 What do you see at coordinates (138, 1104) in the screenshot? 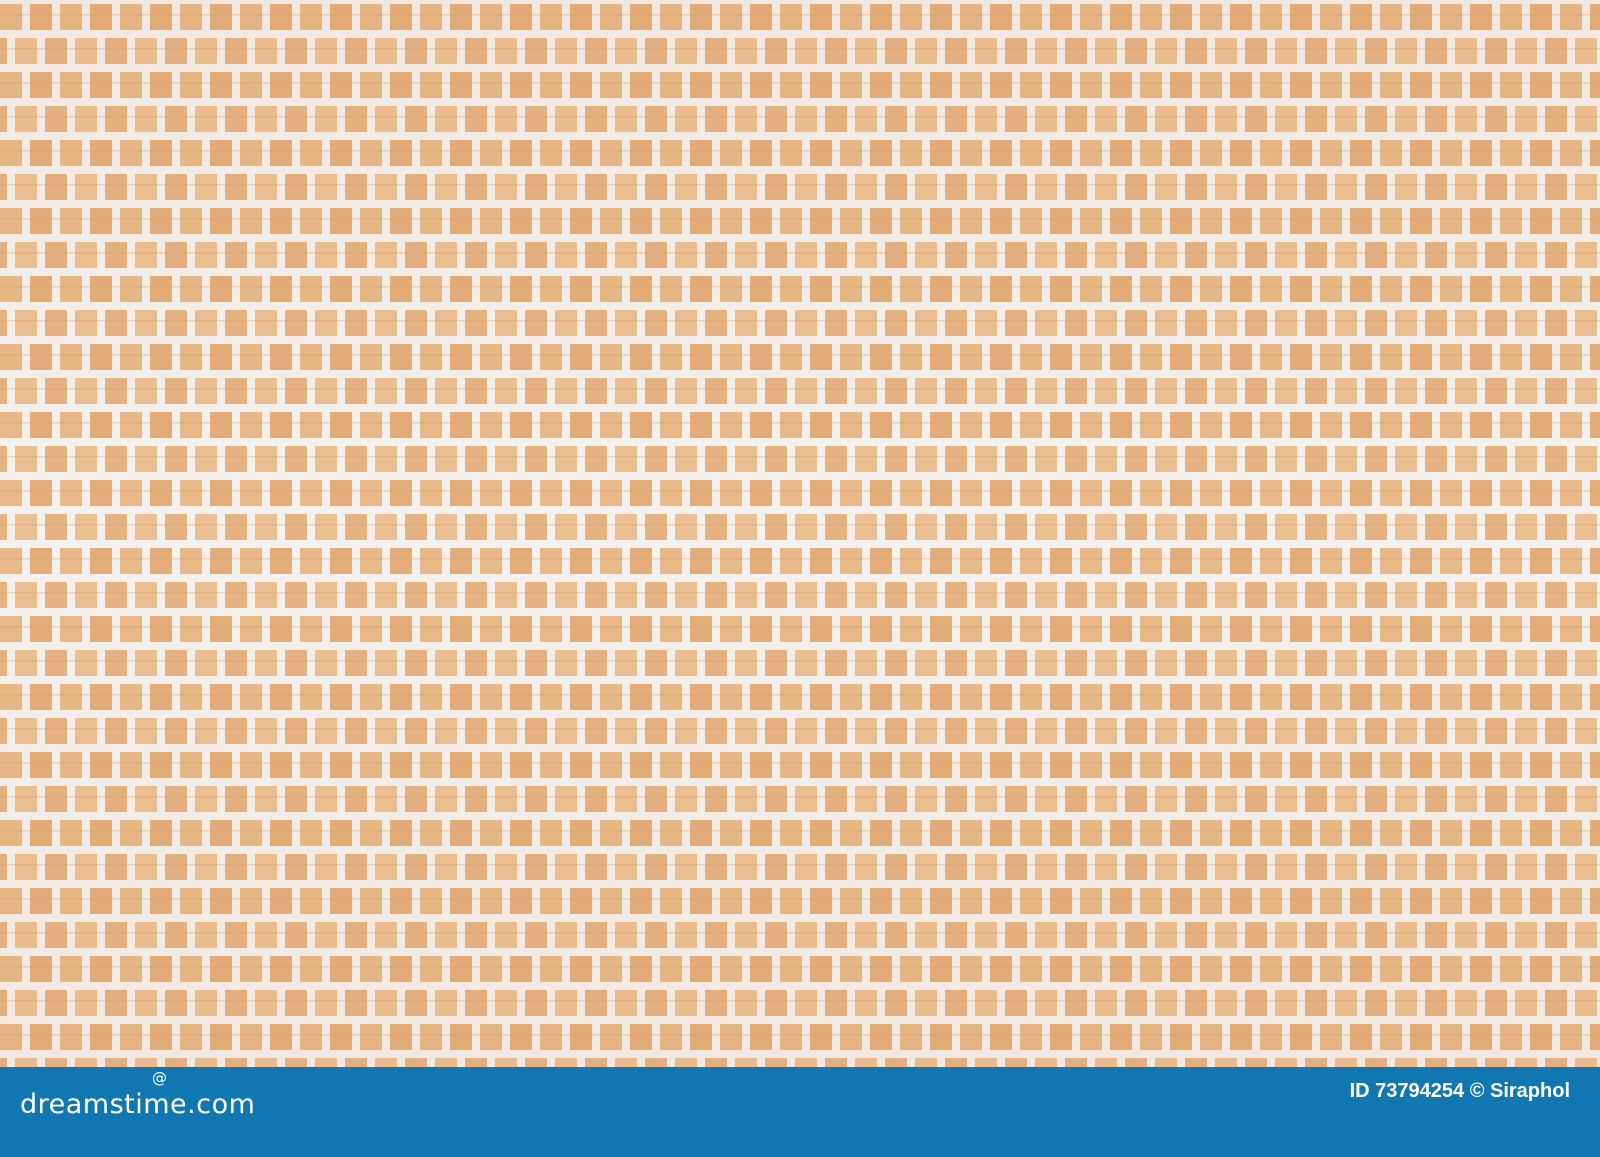
I see `dreamstime-logo: dreamstime.com` at bounding box center [138, 1104].